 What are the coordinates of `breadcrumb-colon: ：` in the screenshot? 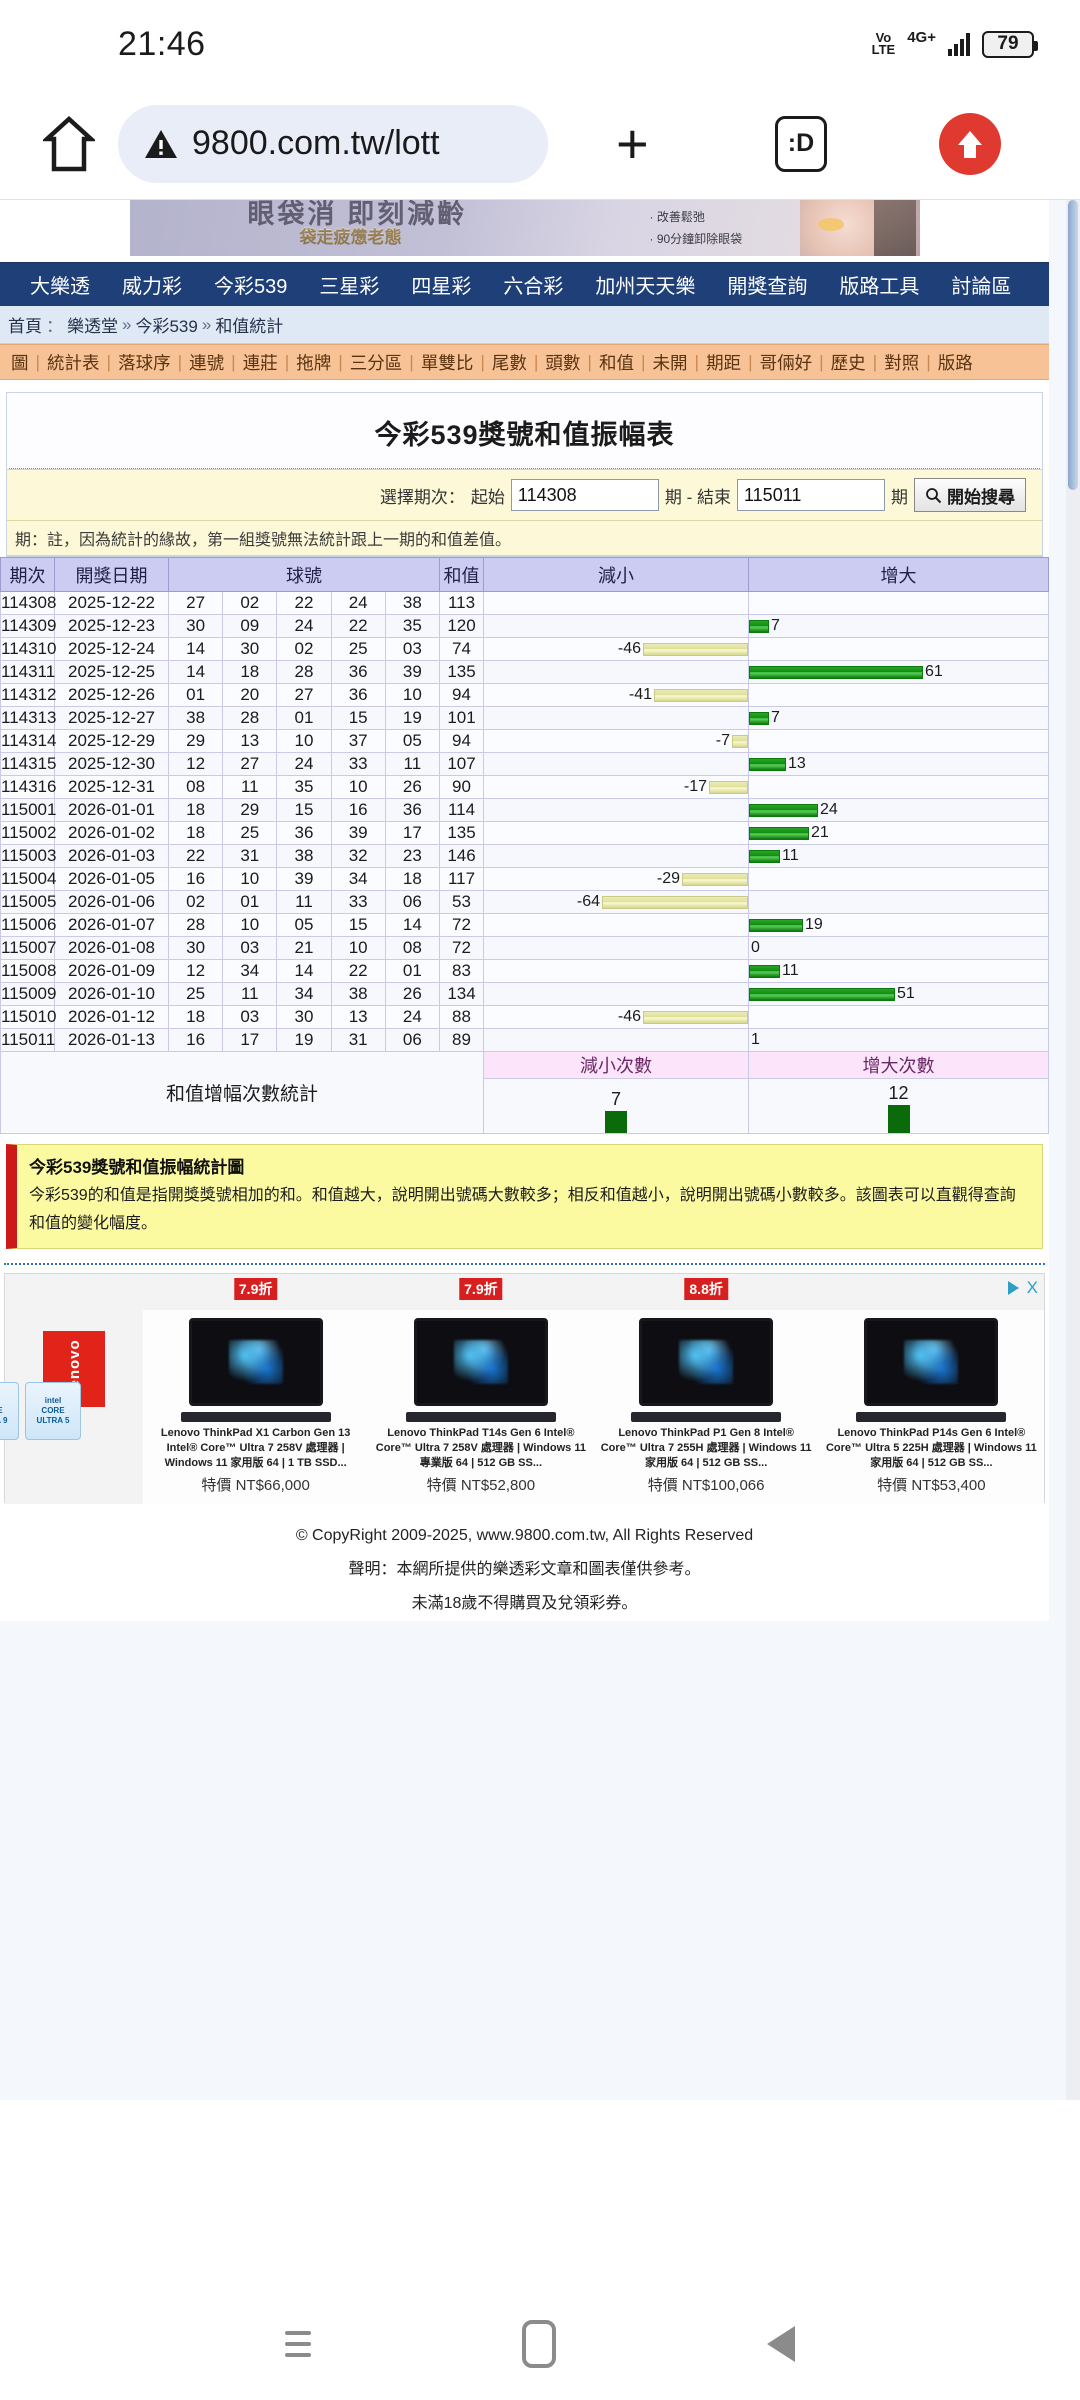 It's located at (54, 326).